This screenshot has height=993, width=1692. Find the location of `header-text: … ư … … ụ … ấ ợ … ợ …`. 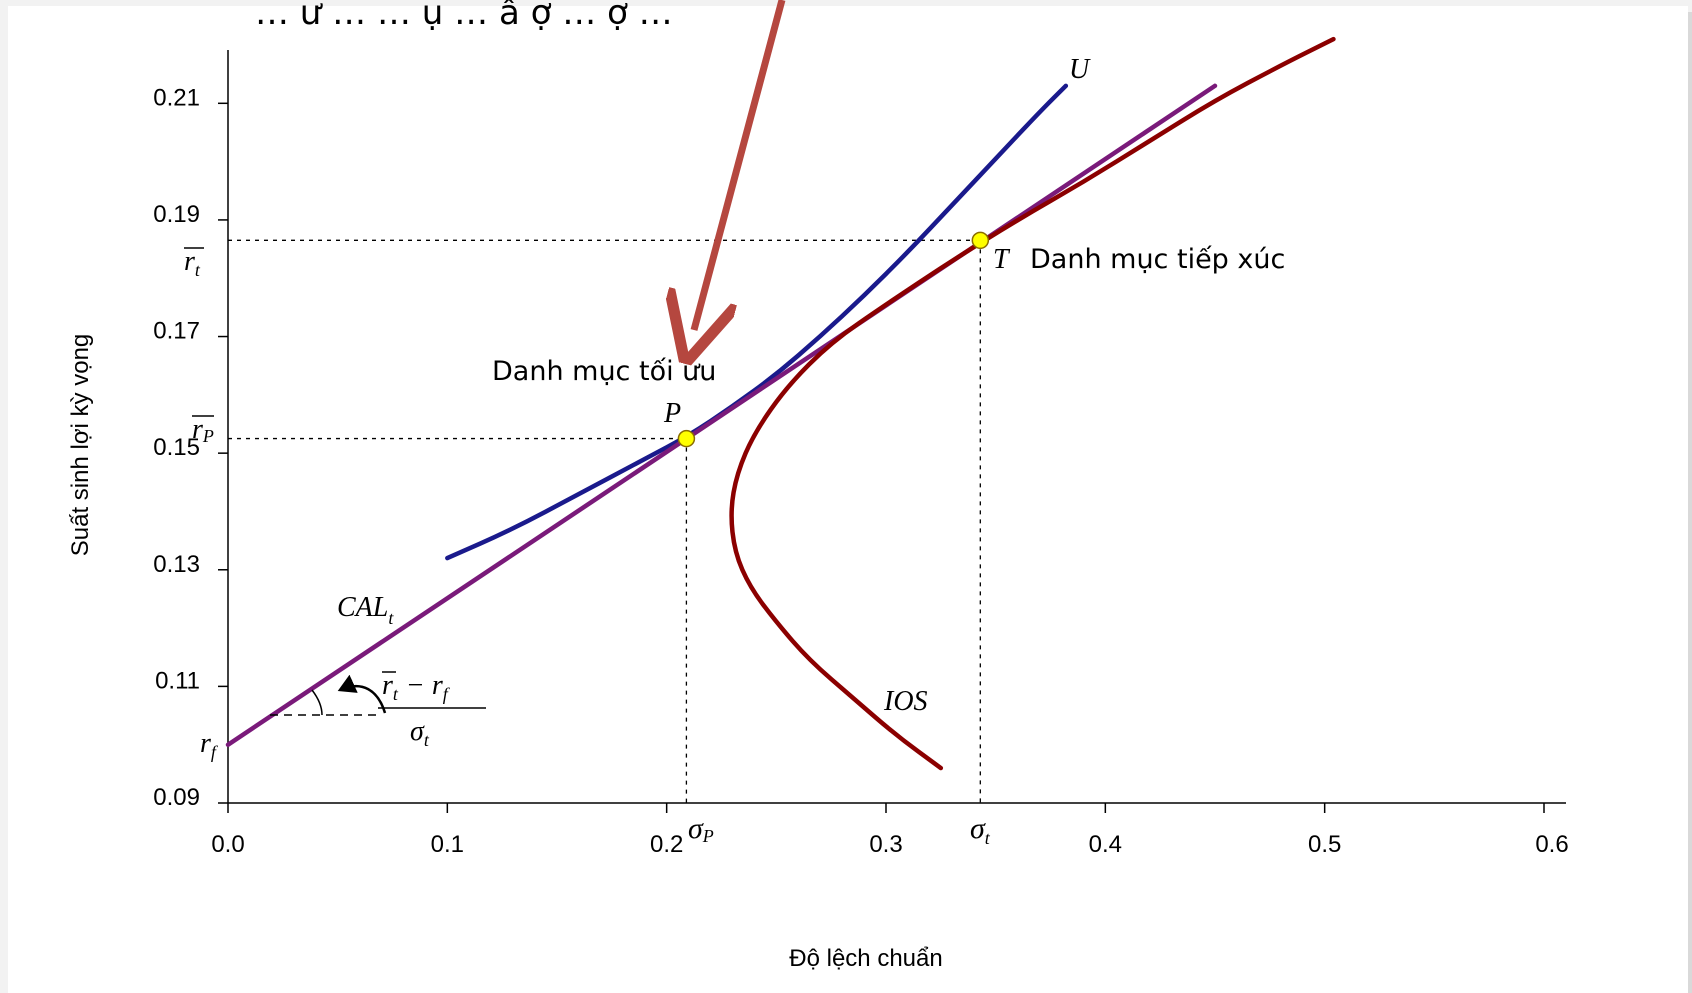

header-text: … ư … … ụ … ấ ợ … ợ … is located at coordinates (464, 16).